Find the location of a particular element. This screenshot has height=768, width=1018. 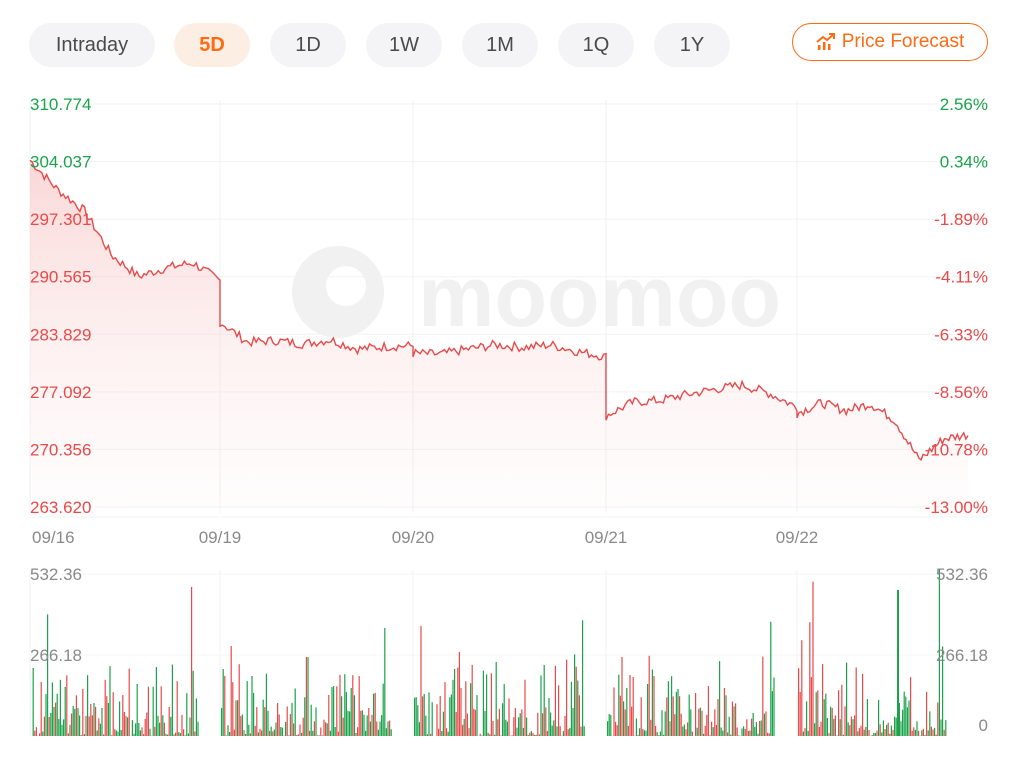

tab-1d: 1D is located at coordinates (308, 45).